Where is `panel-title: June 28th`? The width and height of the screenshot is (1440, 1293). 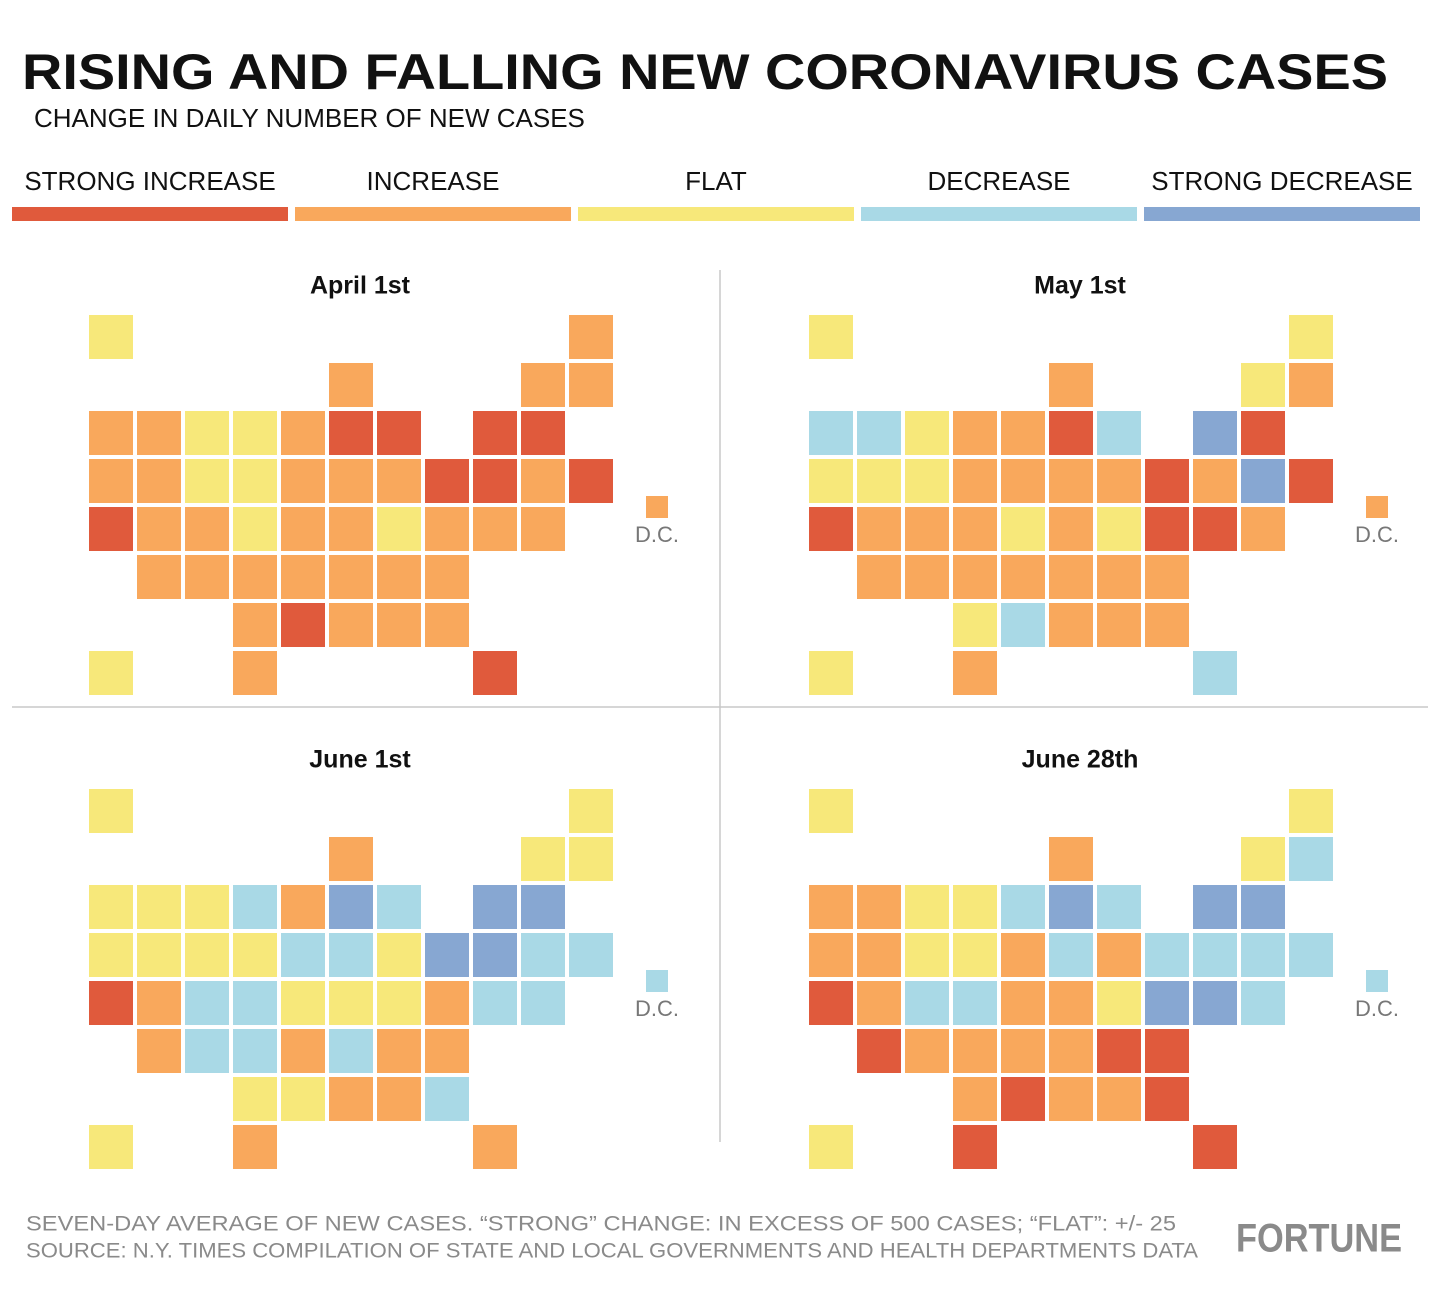 panel-title: June 28th is located at coordinates (1080, 760).